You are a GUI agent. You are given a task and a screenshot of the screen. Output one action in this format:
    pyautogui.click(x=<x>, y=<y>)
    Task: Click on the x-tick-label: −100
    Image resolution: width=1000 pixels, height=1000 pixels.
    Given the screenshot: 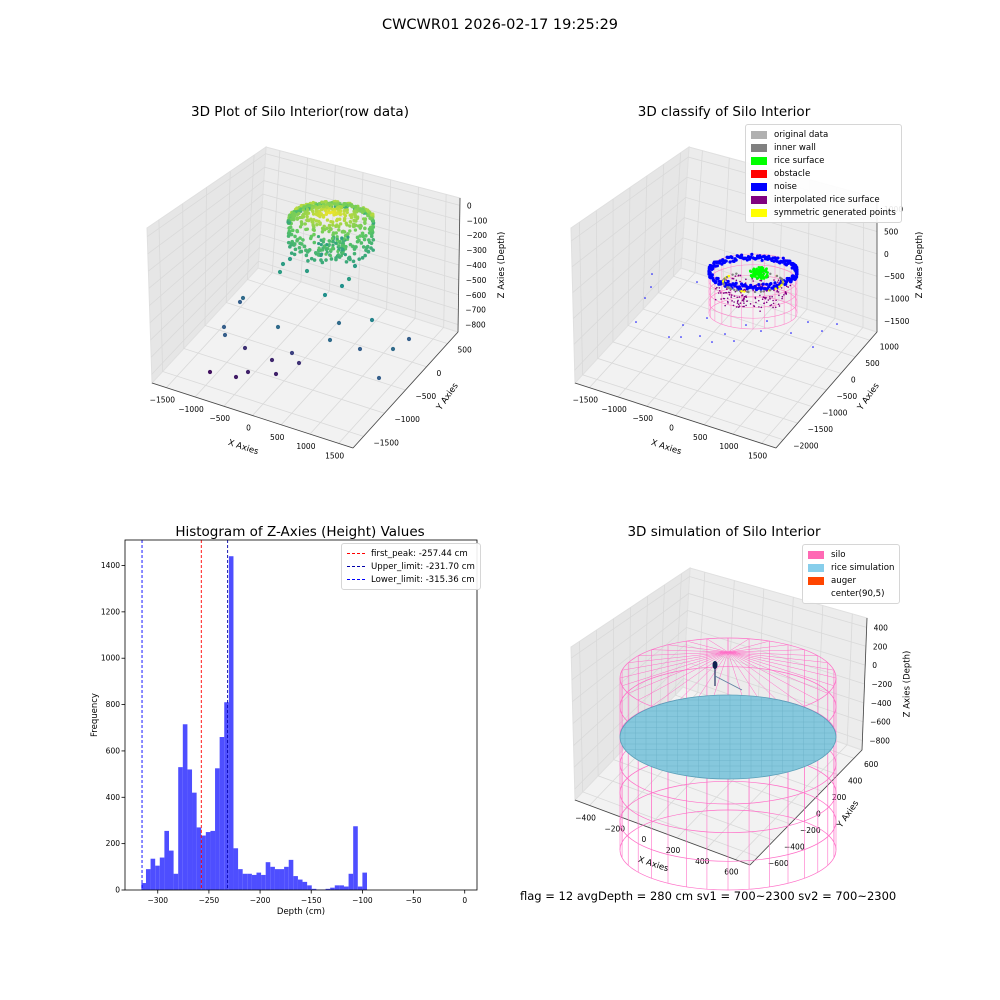 What is the action you would take?
    pyautogui.click(x=362, y=900)
    